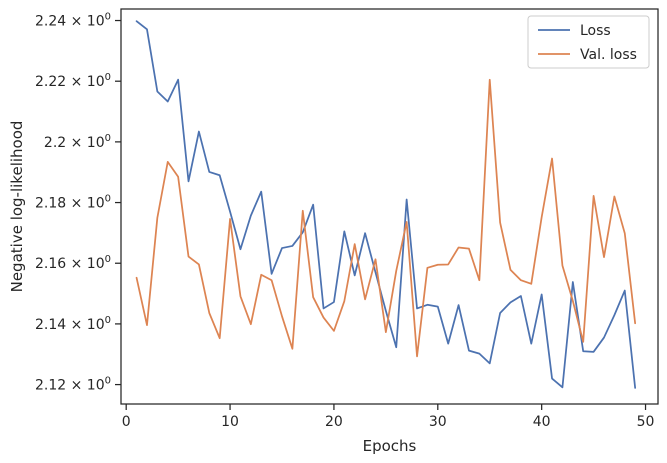 The image size is (667, 463). Describe the element at coordinates (230, 422) in the screenshot. I see `x-tick-label: 10` at that location.